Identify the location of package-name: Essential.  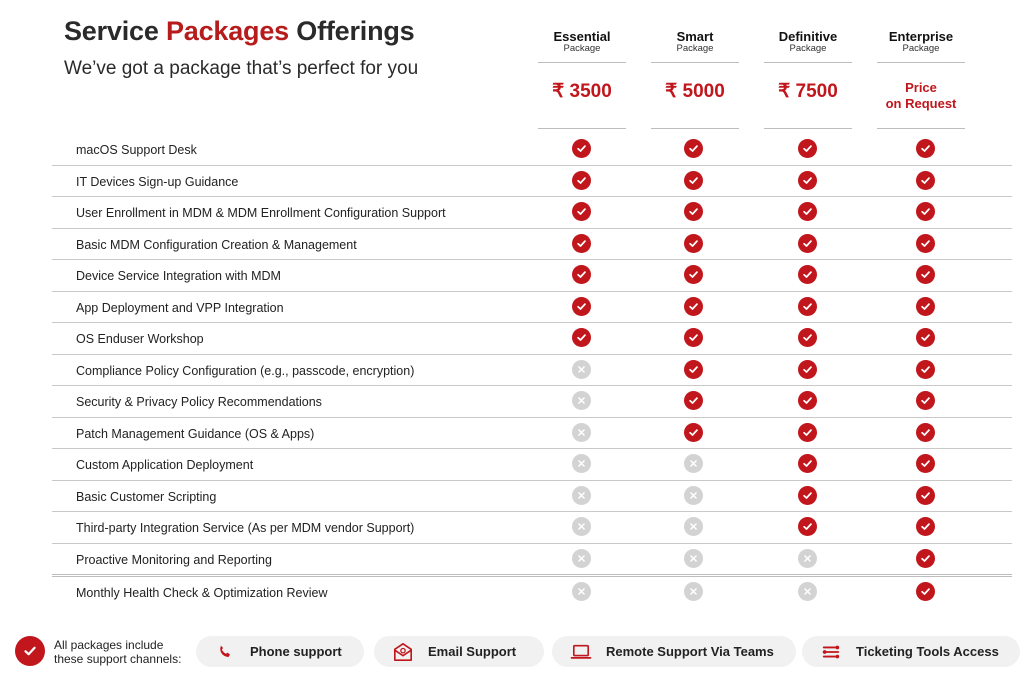
(582, 36).